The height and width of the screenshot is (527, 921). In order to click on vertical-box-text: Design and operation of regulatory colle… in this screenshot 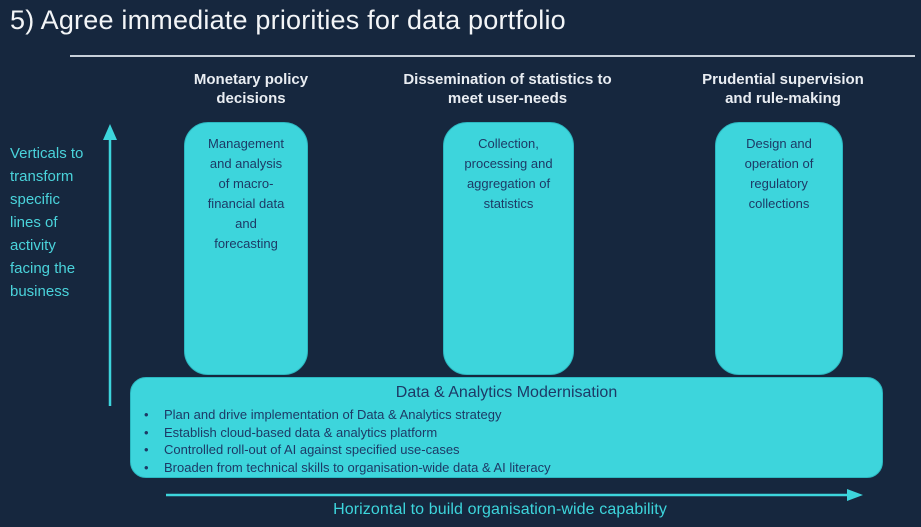, I will do `click(779, 173)`.